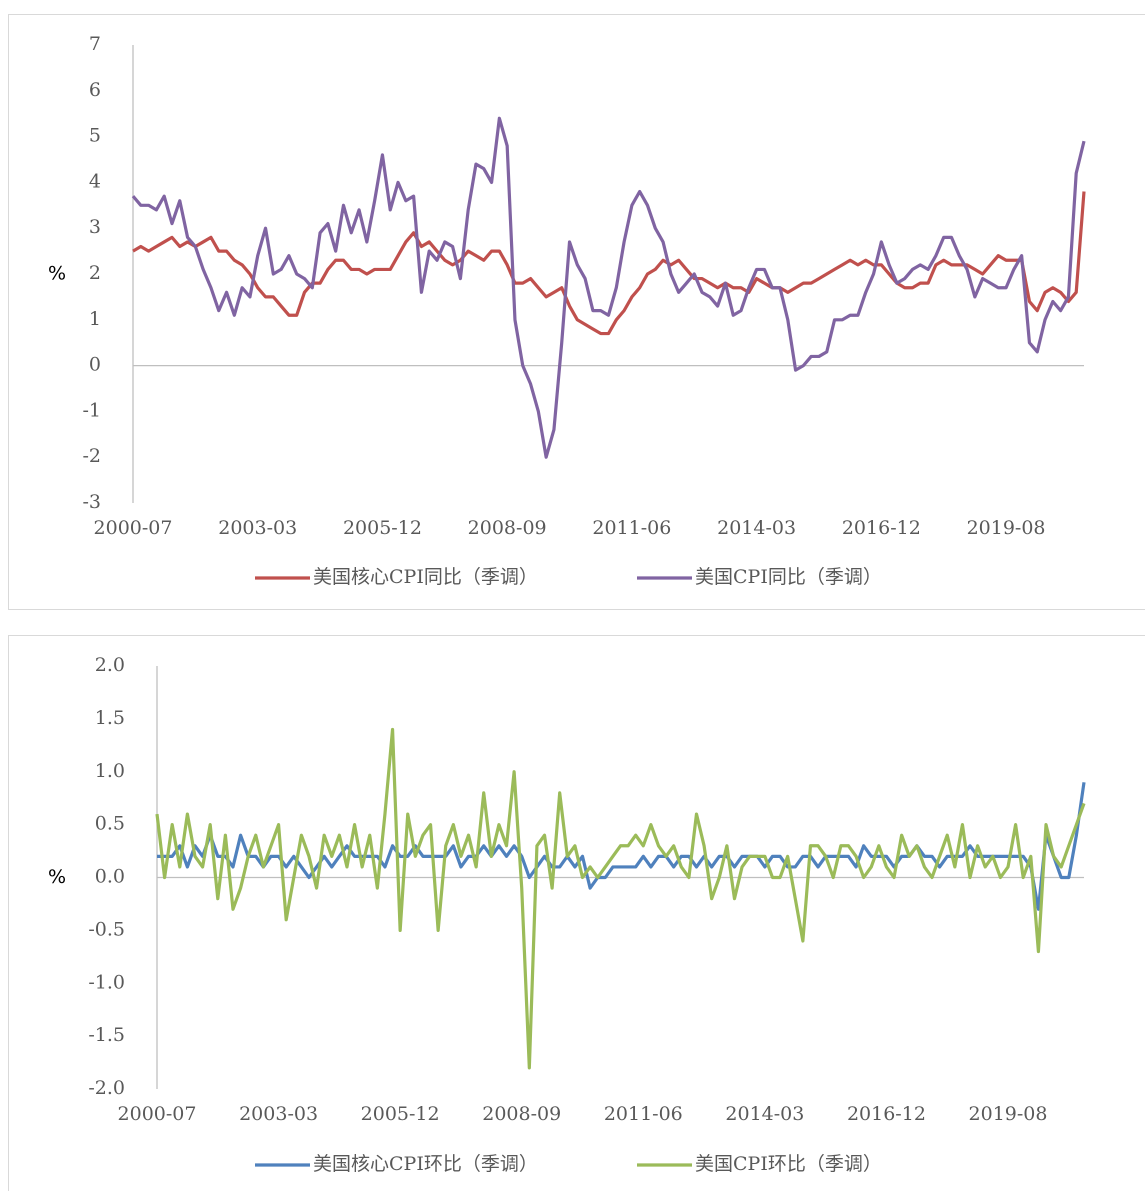 The image size is (1145, 1191). I want to click on y-tick-label: 0.5, so click(110, 824).